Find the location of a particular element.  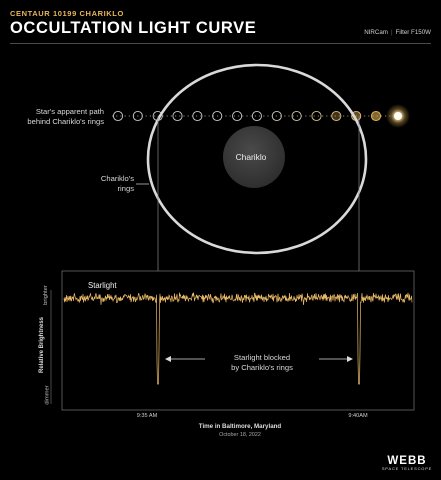

star-icon is located at coordinates (398, 116).